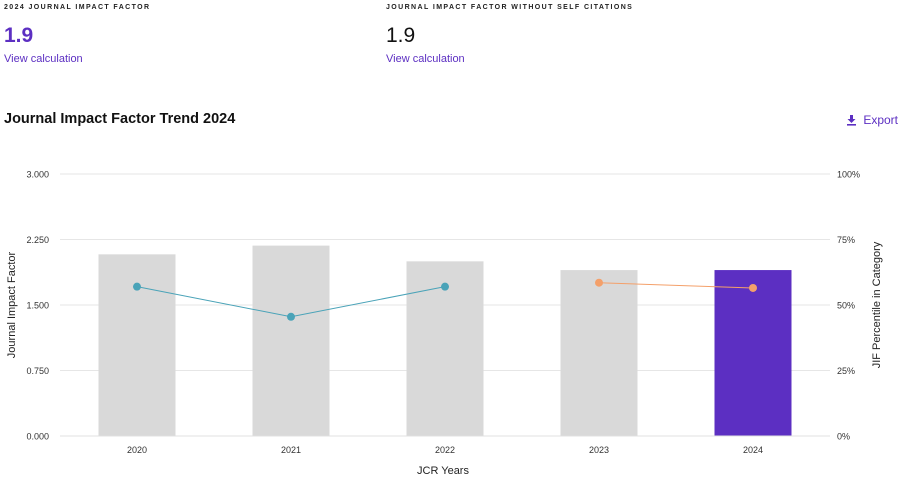 The image size is (903, 492). I want to click on jif-no-self-view-calculation-link: View calculation, so click(425, 59).